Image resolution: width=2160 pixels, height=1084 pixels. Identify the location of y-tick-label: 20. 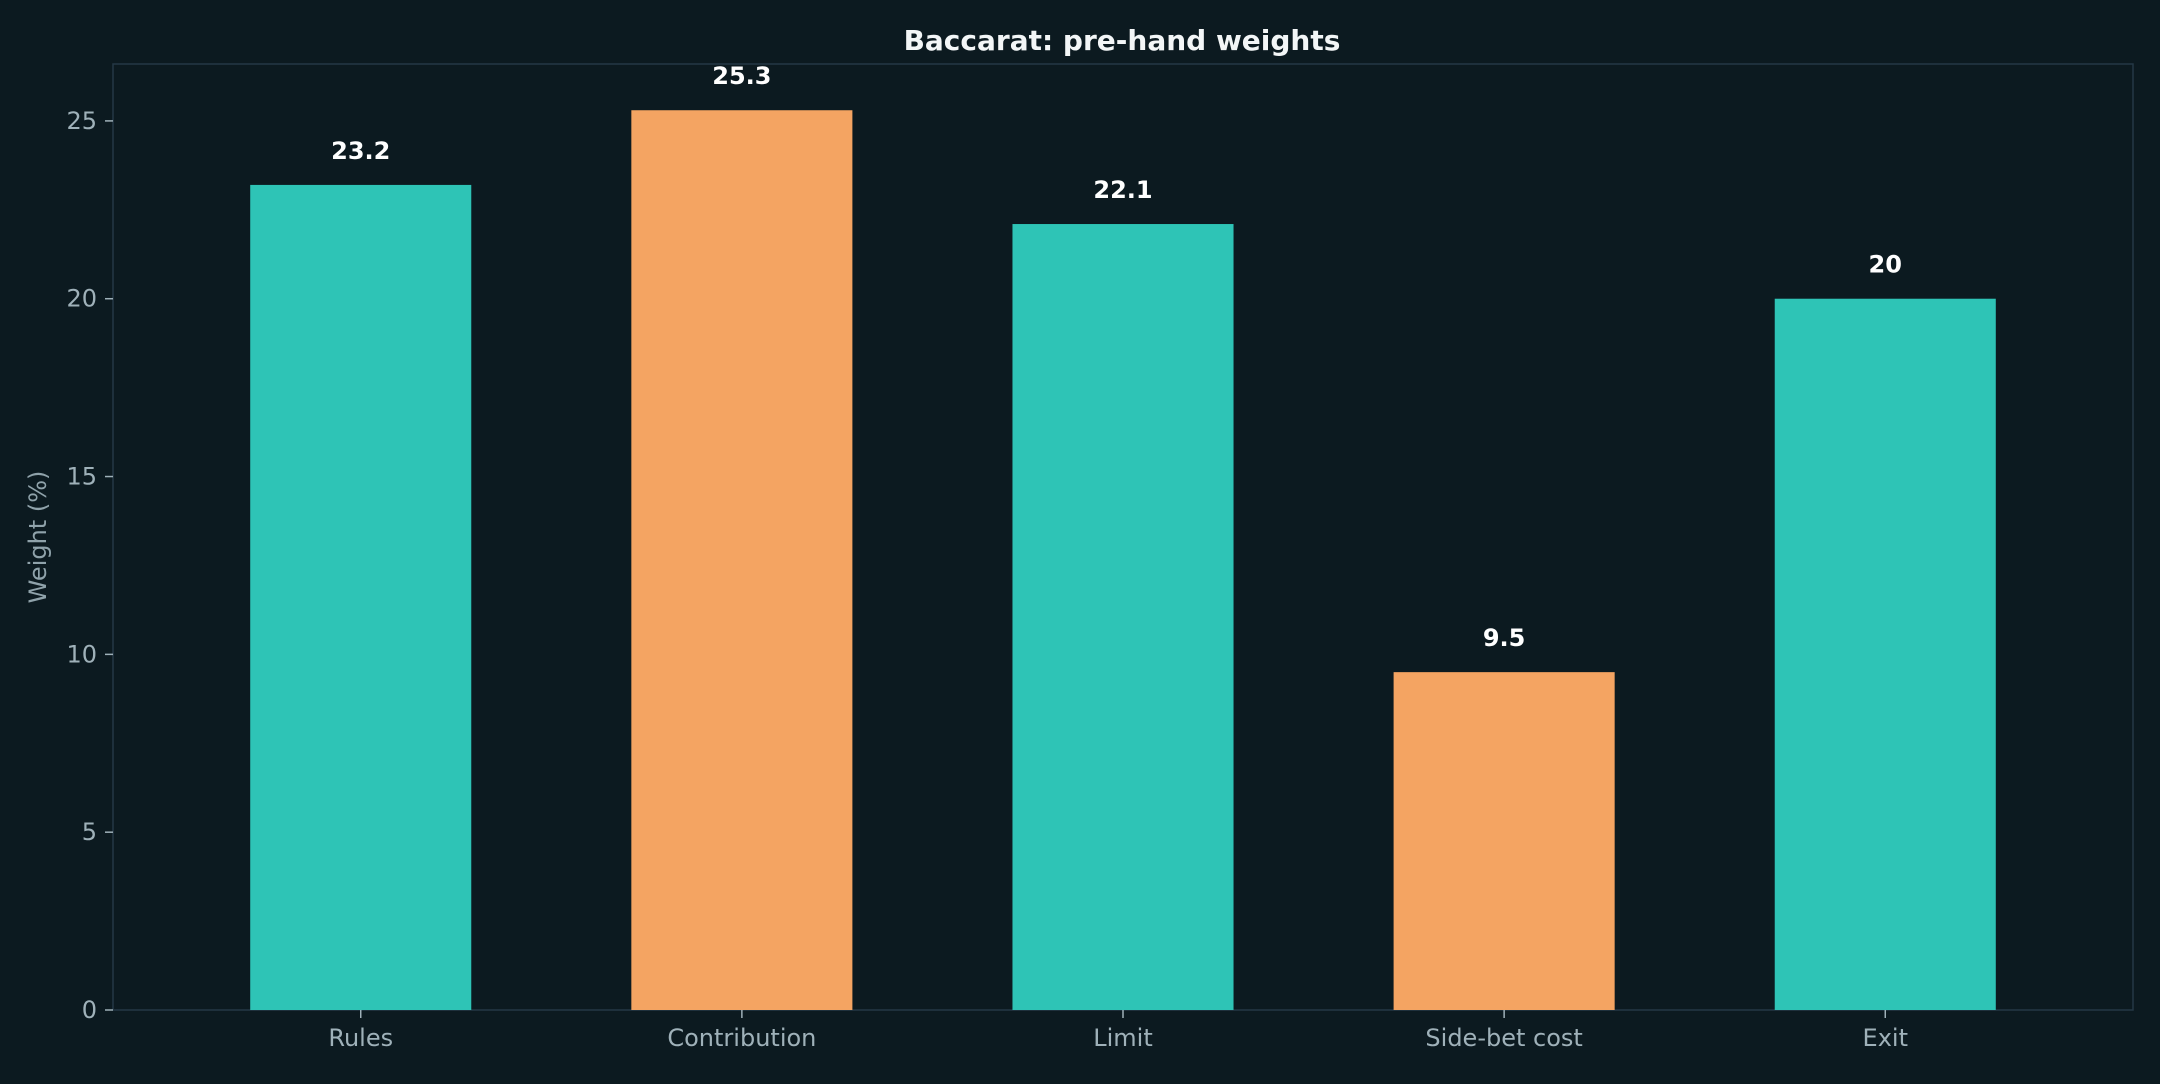
(81, 299).